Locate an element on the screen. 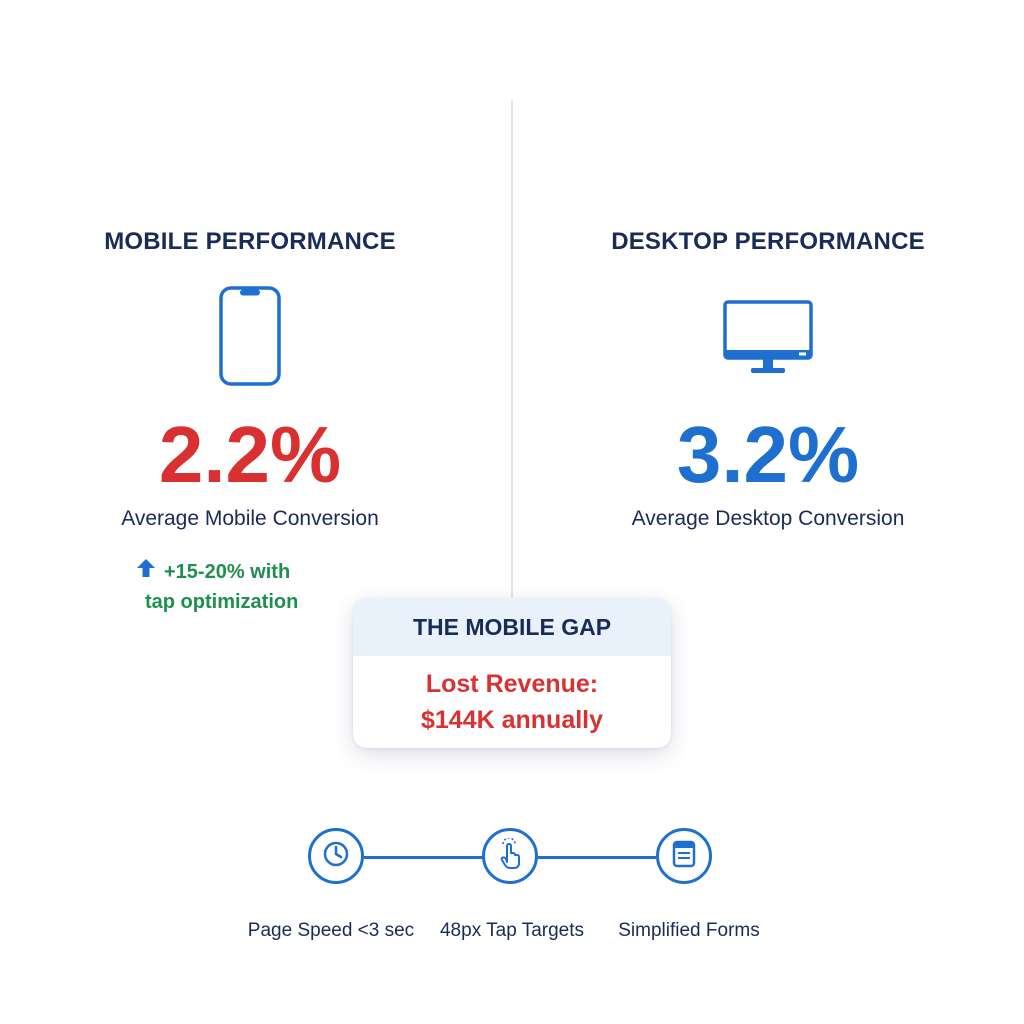 The width and height of the screenshot is (1024, 1024). desktop-conversion-label: Average Desktop Conversion is located at coordinates (768, 518).